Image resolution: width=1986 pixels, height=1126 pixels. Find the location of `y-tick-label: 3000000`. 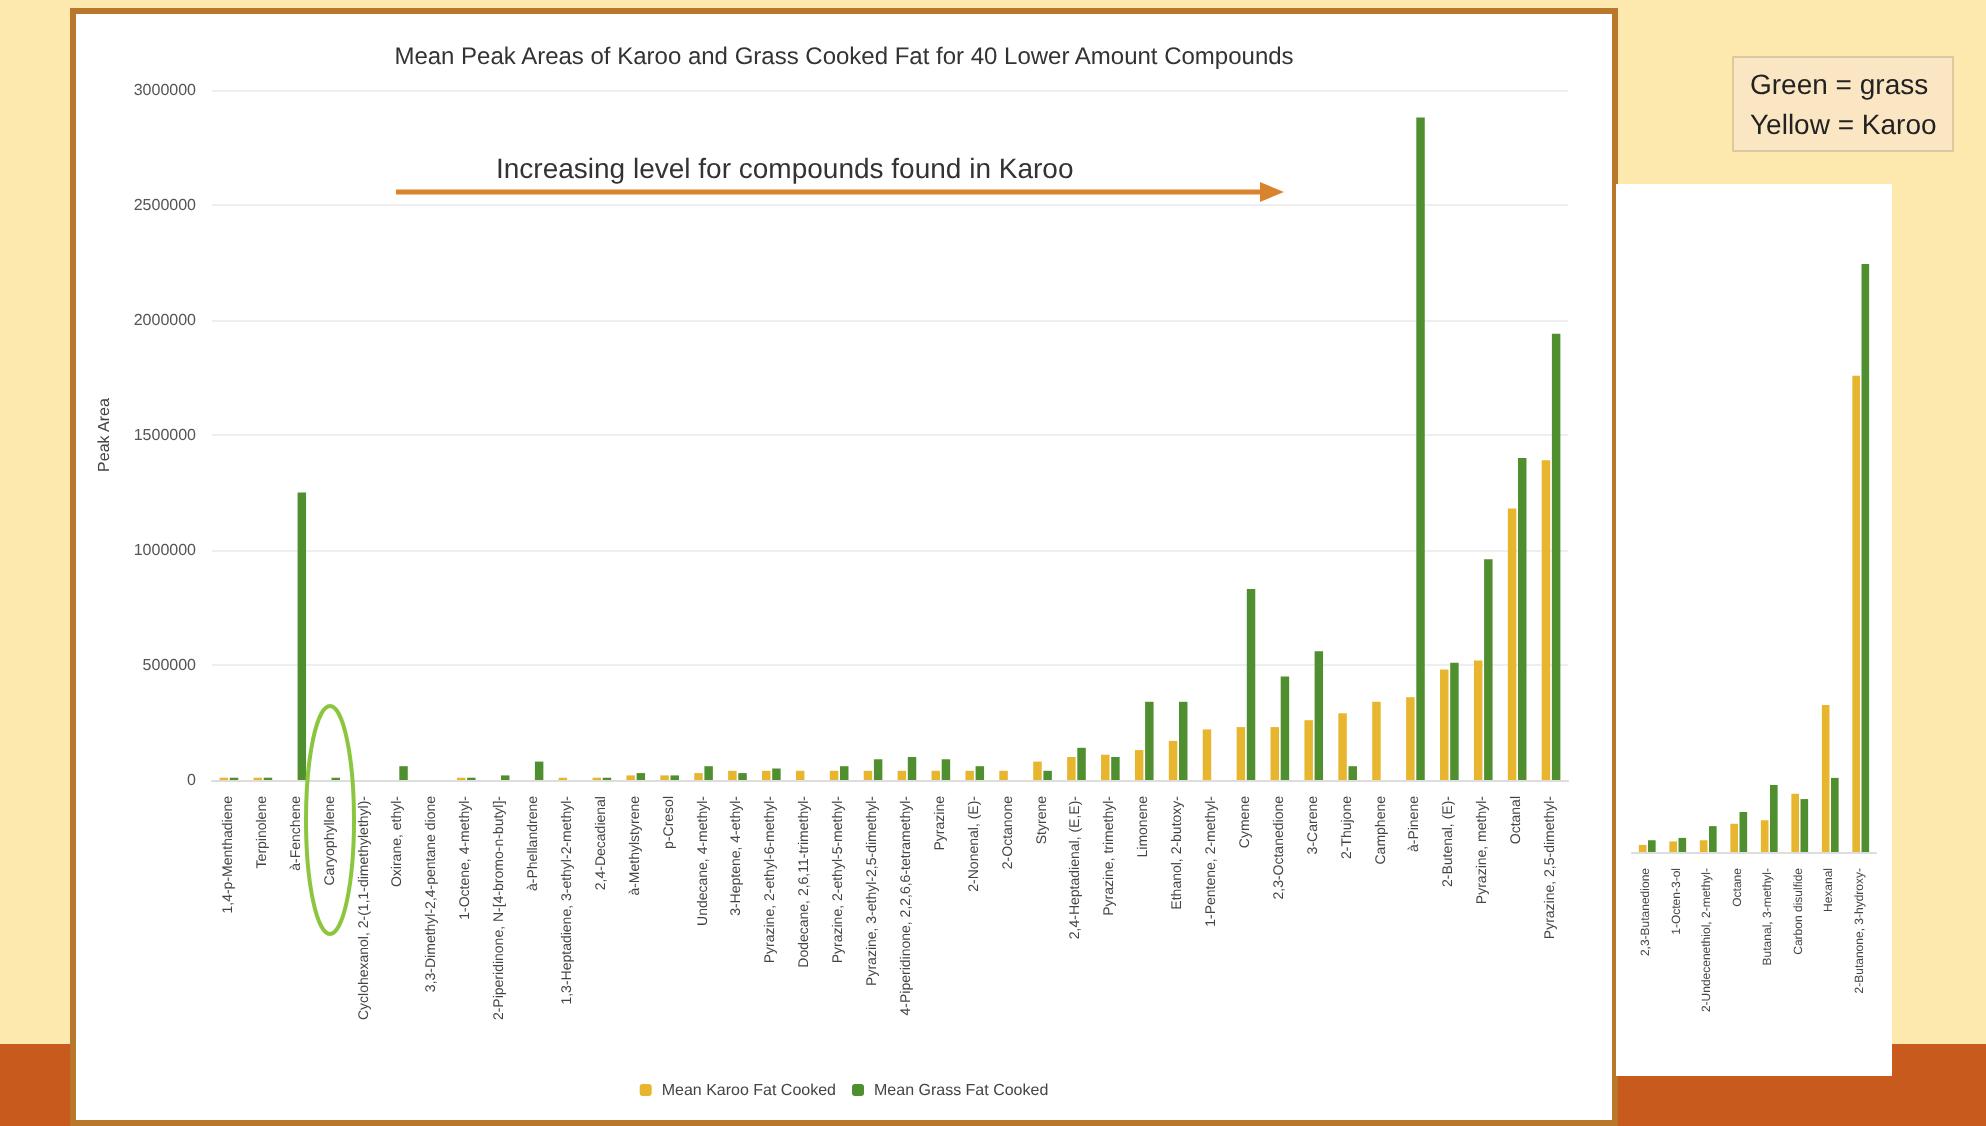

y-tick-label: 3000000 is located at coordinates (165, 90).